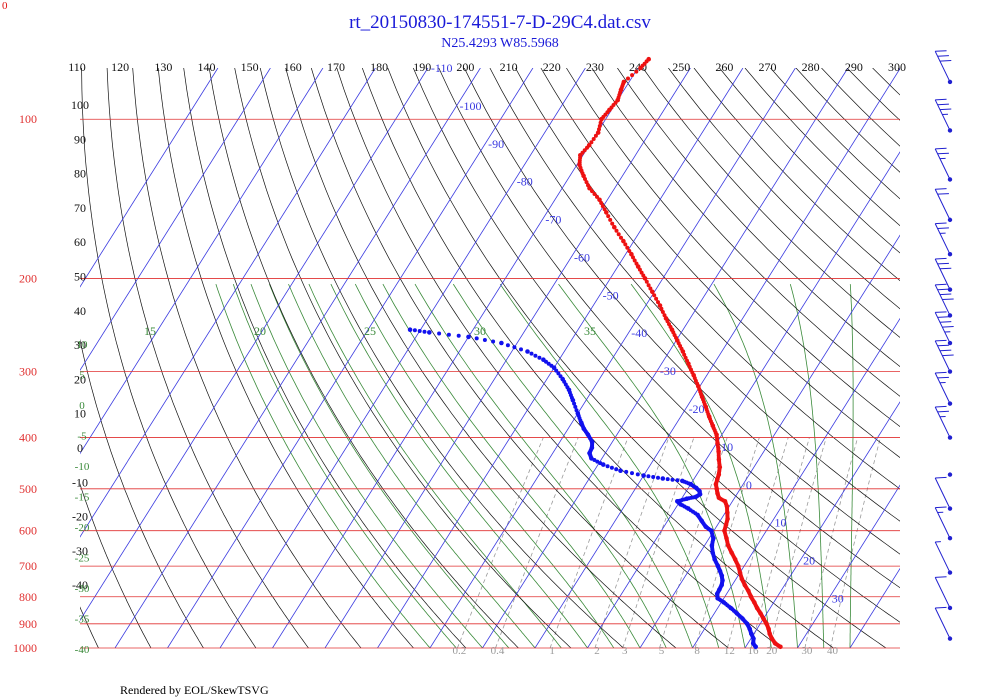 The width and height of the screenshot is (1000, 700). Describe the element at coordinates (724, 67) in the screenshot. I see `theta-top-label: 260` at that location.